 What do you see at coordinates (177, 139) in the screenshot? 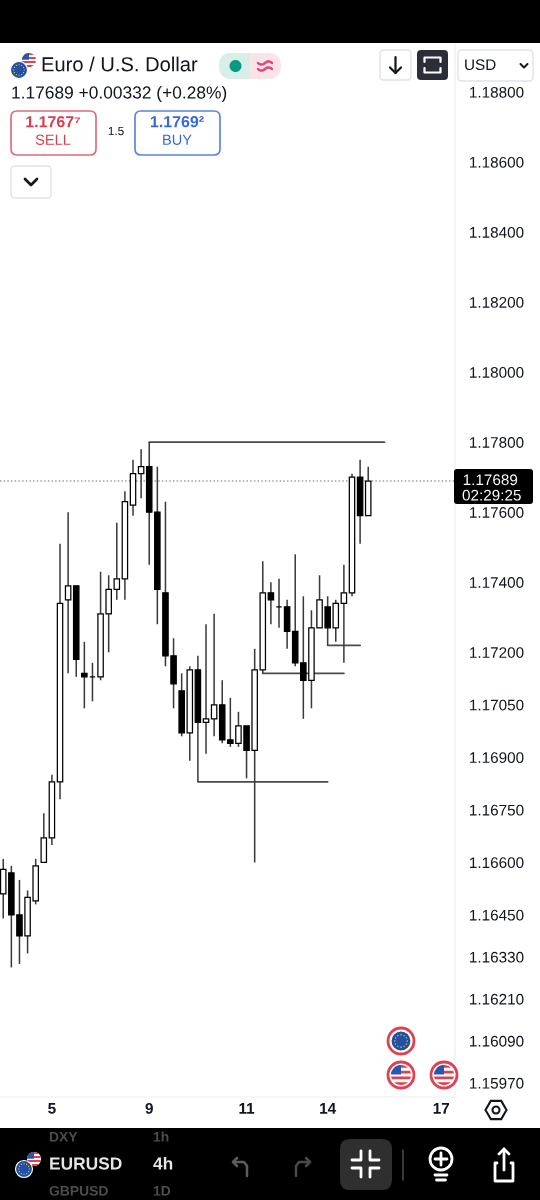
I see `annotation: BUY` at bounding box center [177, 139].